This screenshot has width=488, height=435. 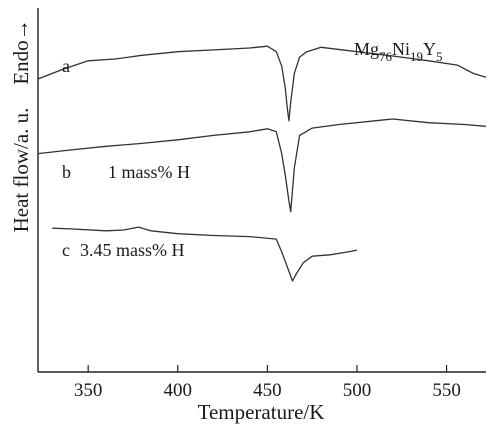 I want to click on curve-label-b: b, so click(x=66, y=172).